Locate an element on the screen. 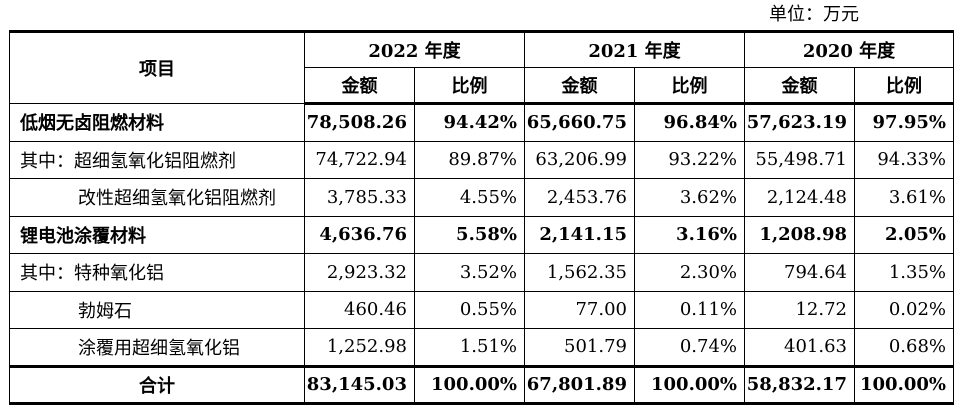  header-year-2021: 2021 年度 is located at coordinates (634, 49).